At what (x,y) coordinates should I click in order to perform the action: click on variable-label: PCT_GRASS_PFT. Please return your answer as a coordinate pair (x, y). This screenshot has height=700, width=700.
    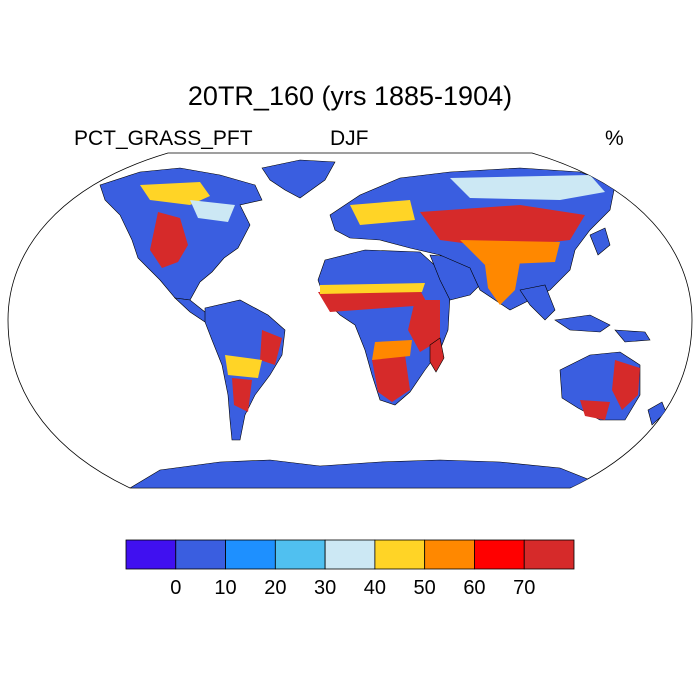
    Looking at the image, I should click on (163, 138).